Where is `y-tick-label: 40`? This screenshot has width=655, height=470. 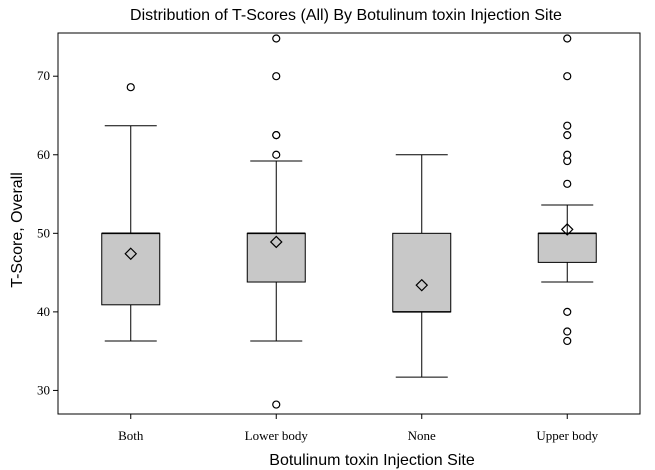 y-tick-label: 40 is located at coordinates (43, 311).